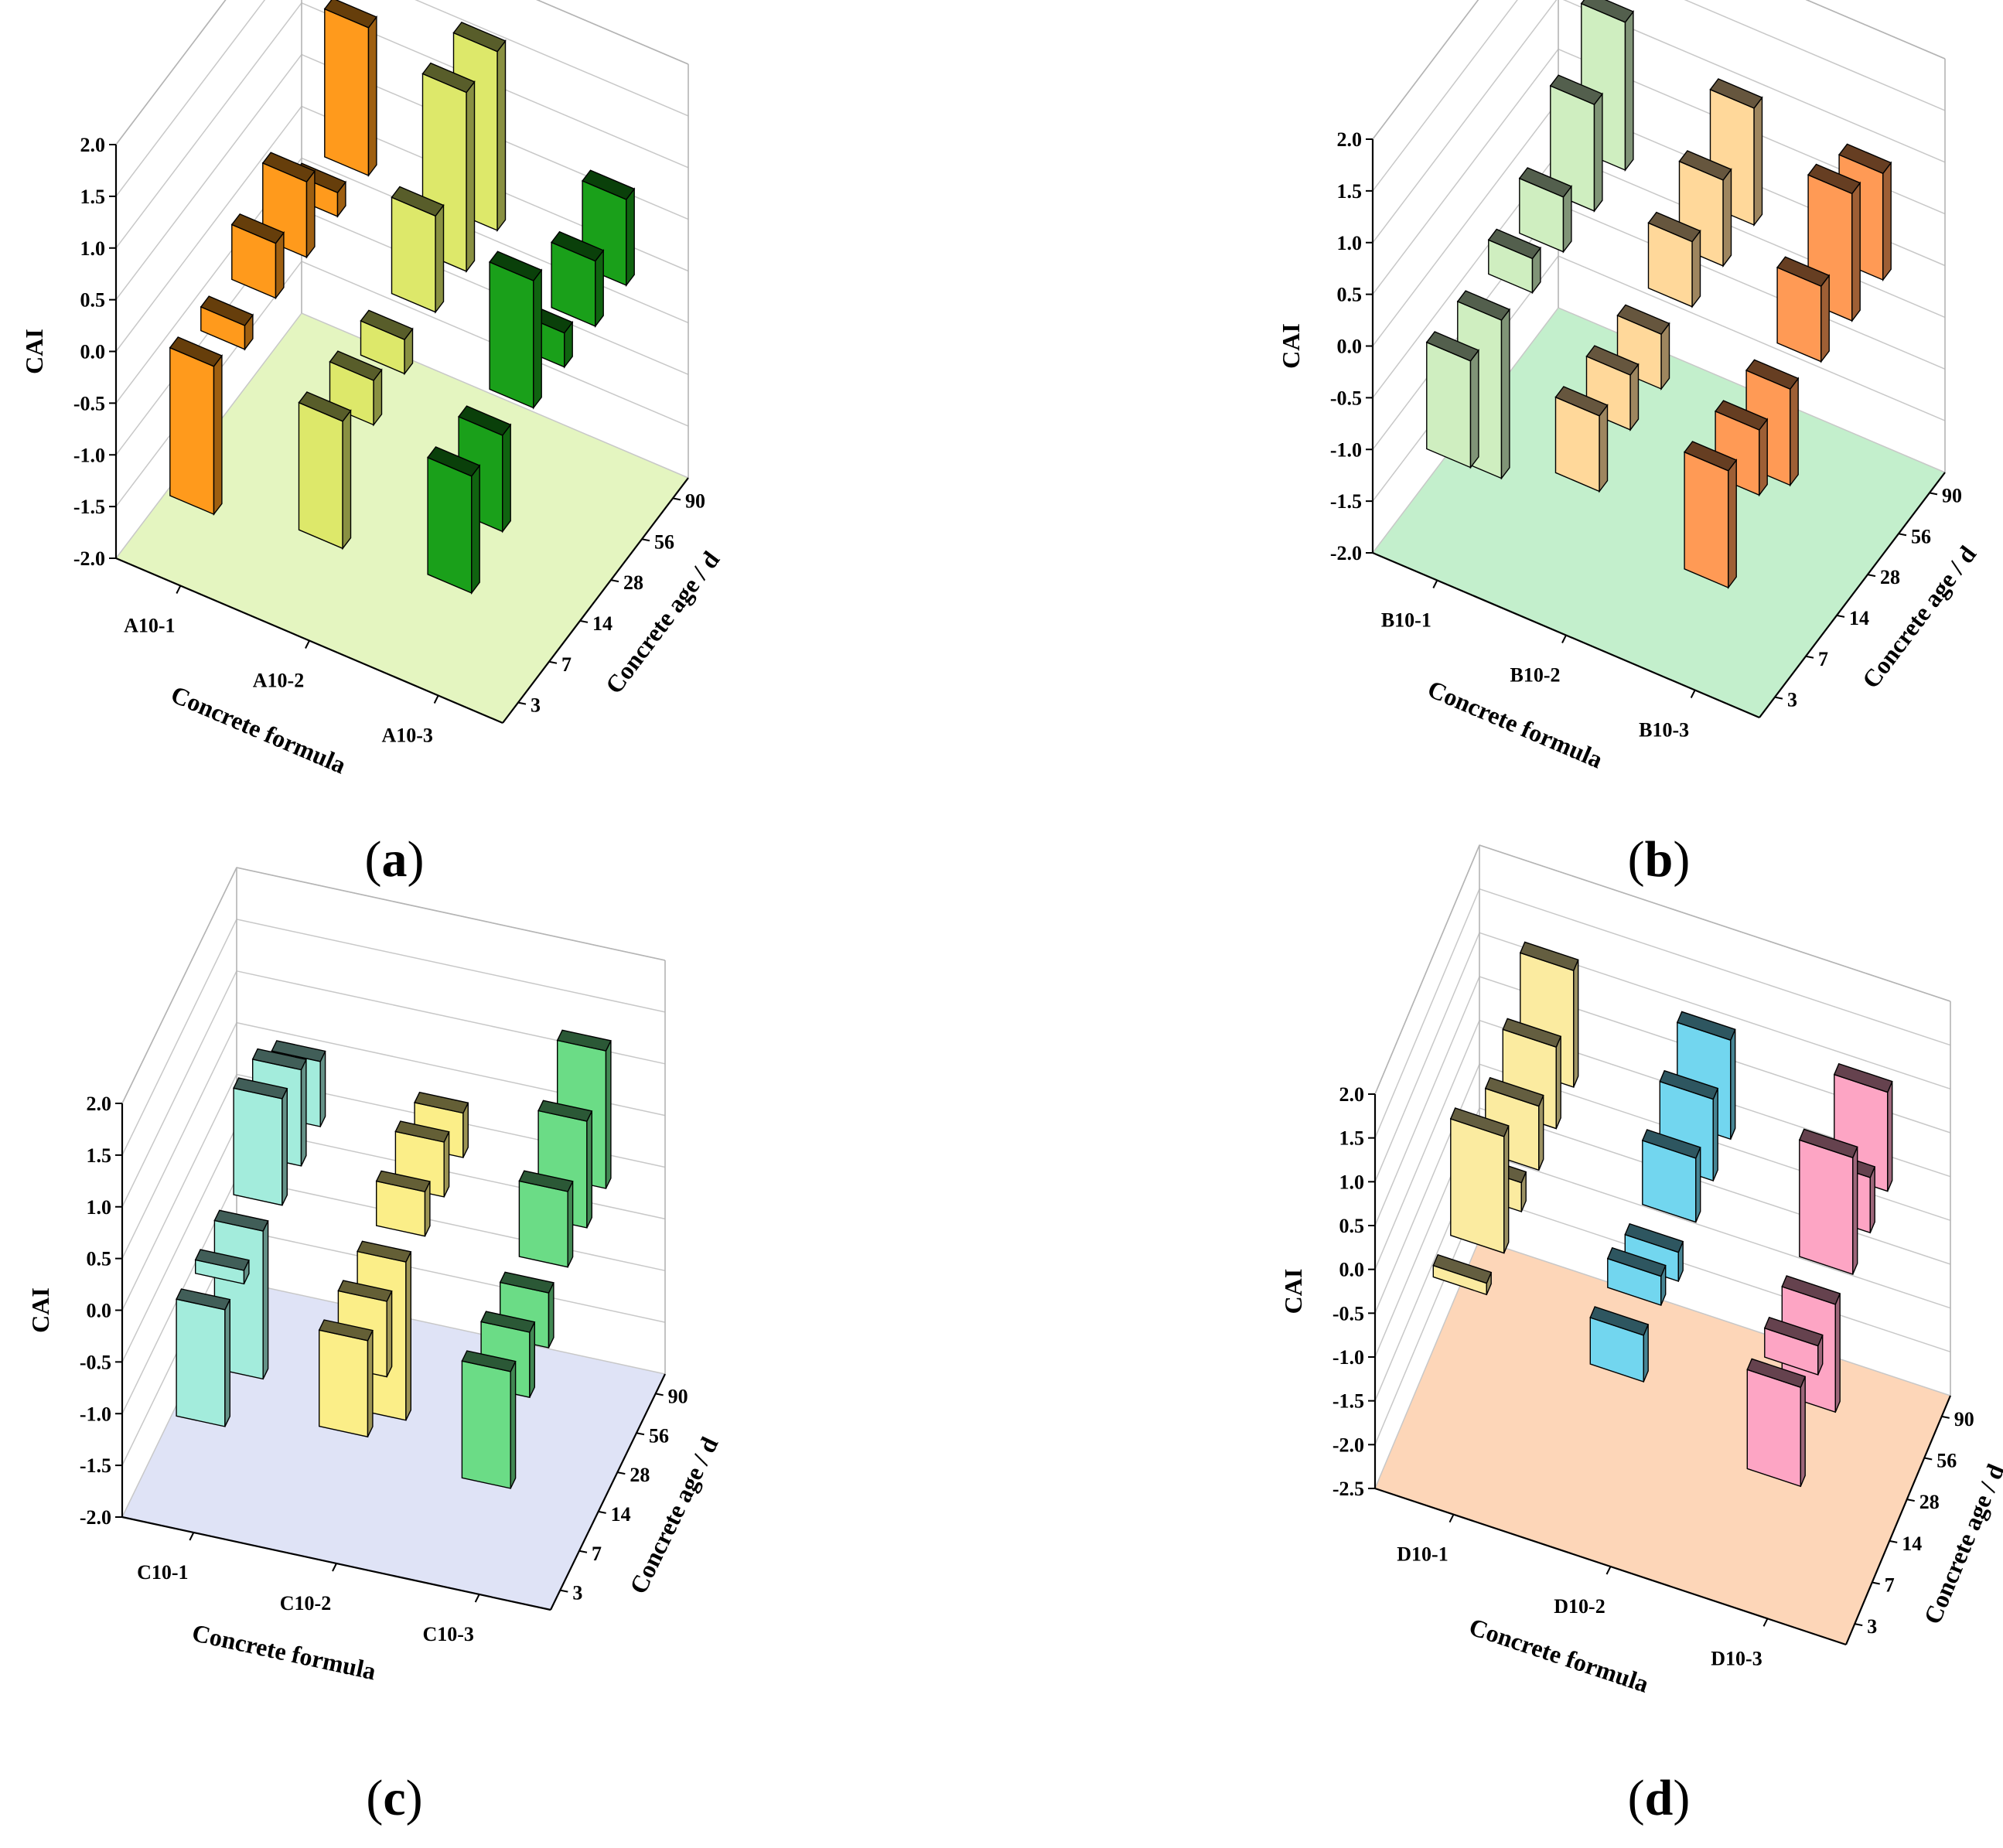 The height and width of the screenshot is (1848, 2003). Describe the element at coordinates (278, 681) in the screenshot. I see `category-label: A10-2` at that location.